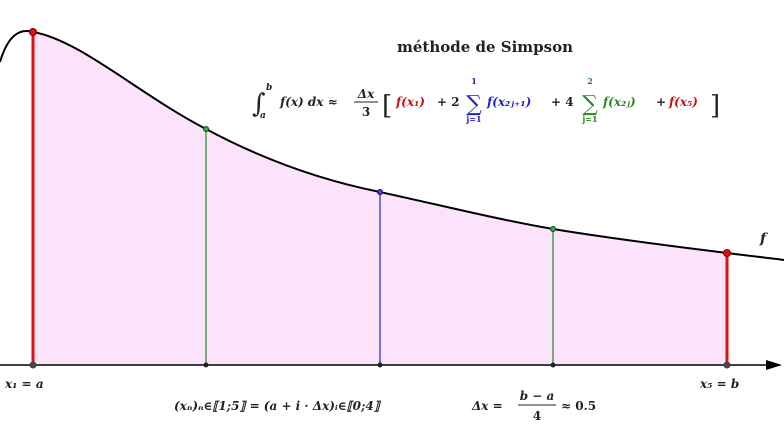 The width and height of the screenshot is (784, 436). Describe the element at coordinates (537, 416) in the screenshot. I see `step-den: 4` at that location.